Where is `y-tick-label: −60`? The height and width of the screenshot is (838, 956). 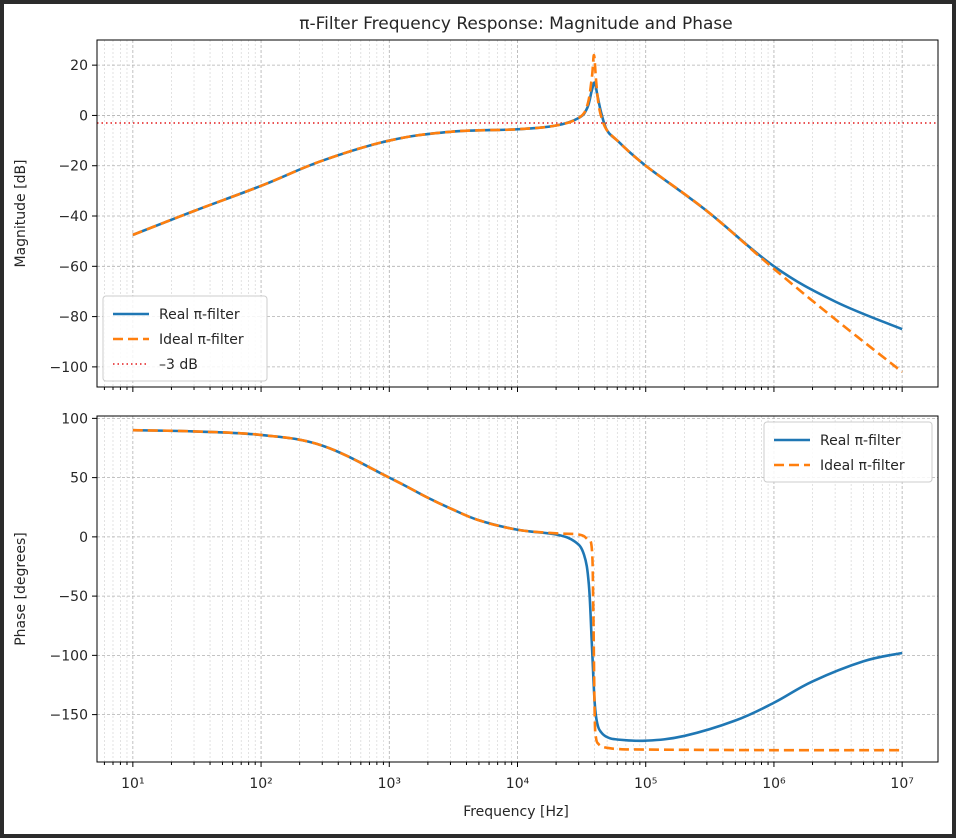
y-tick-label: −60 is located at coordinates (73, 267).